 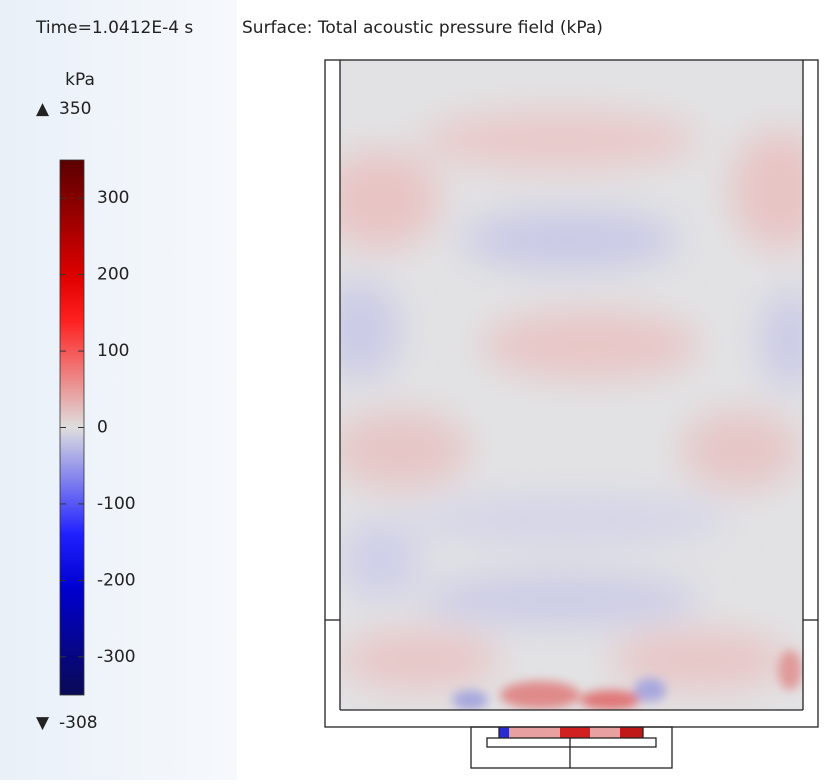 I want to click on tick-label: -200, so click(x=116, y=580).